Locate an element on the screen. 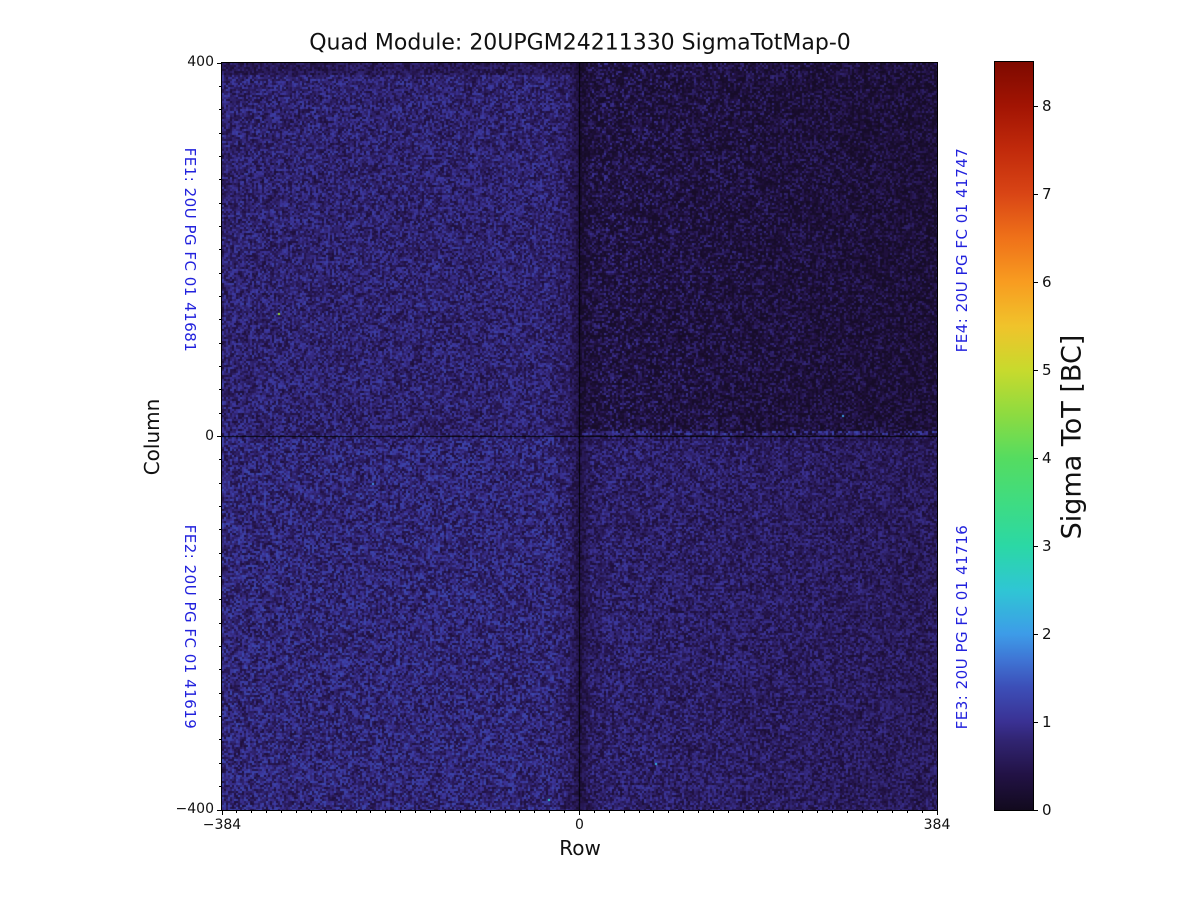  colorbar-tick-label: 4 is located at coordinates (1047, 458).